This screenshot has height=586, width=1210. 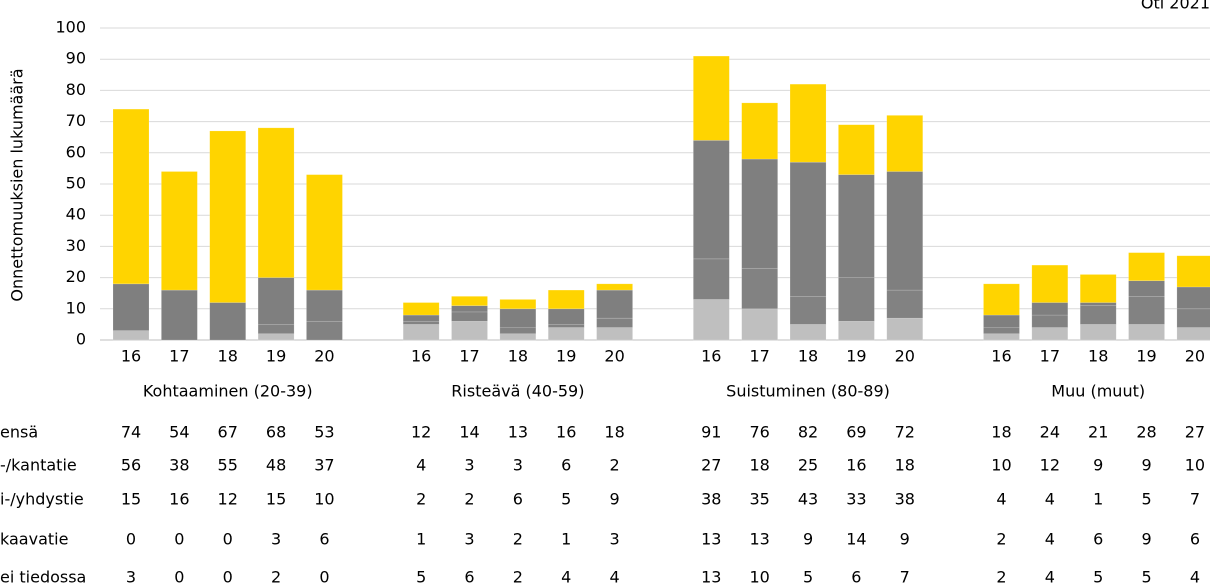 What do you see at coordinates (518, 432) in the screenshot?
I see `table-cell: 13` at bounding box center [518, 432].